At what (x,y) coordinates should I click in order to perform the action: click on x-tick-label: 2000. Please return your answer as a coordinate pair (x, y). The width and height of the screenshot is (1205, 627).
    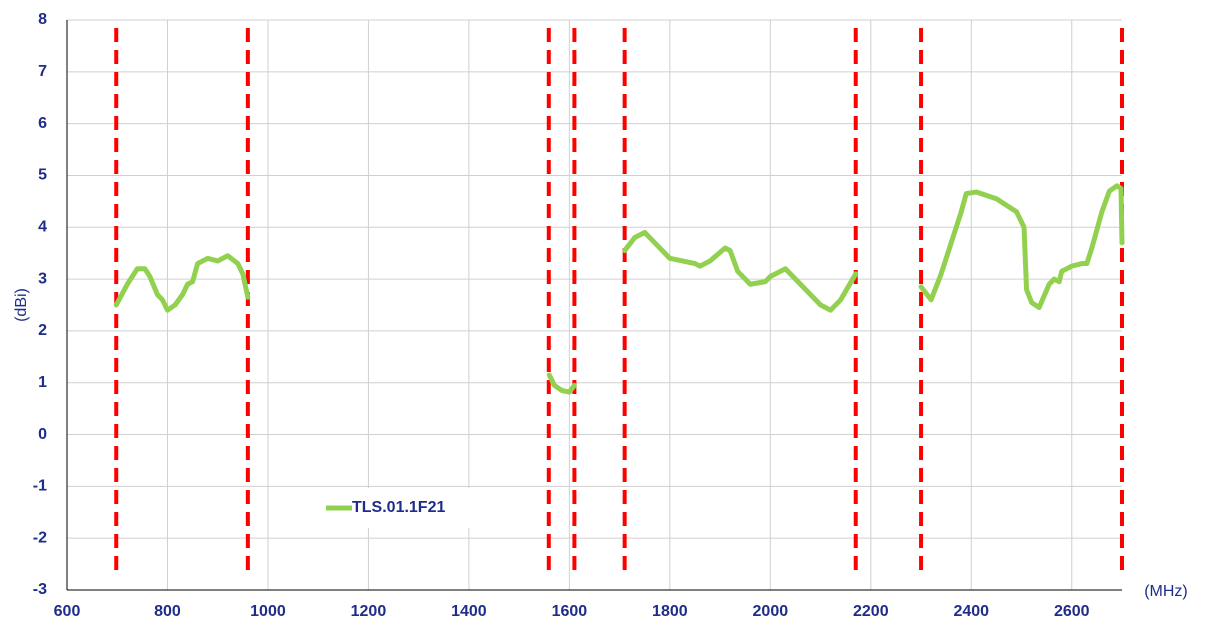
    Looking at the image, I should click on (771, 611).